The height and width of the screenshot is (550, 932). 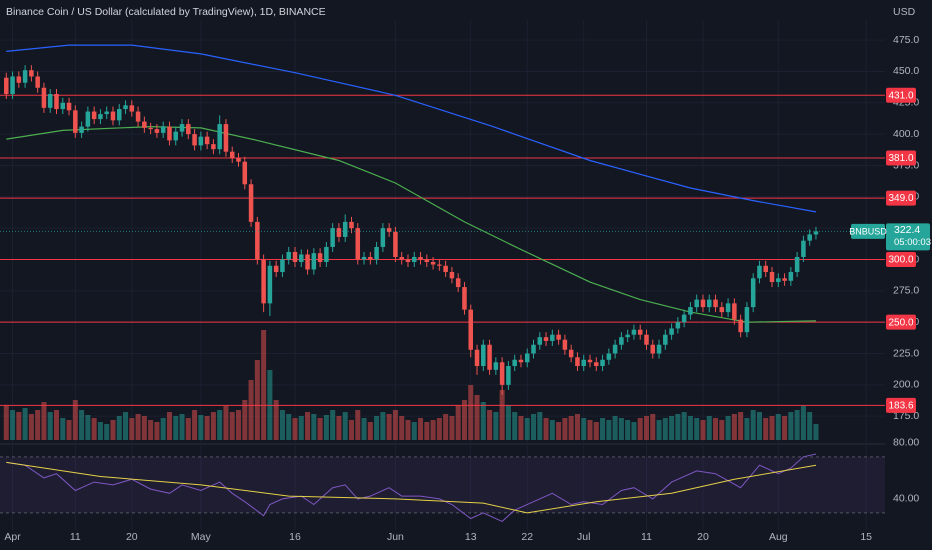 What do you see at coordinates (703, 537) in the screenshot?
I see `x-tick-label: 20` at bounding box center [703, 537].